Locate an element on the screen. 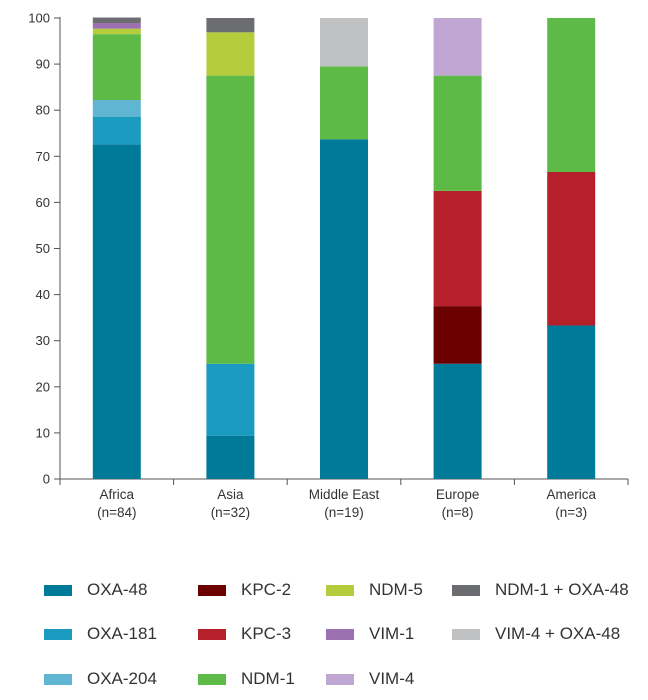 This screenshot has width=648, height=700. category-count-label: (n=32) is located at coordinates (230, 512).